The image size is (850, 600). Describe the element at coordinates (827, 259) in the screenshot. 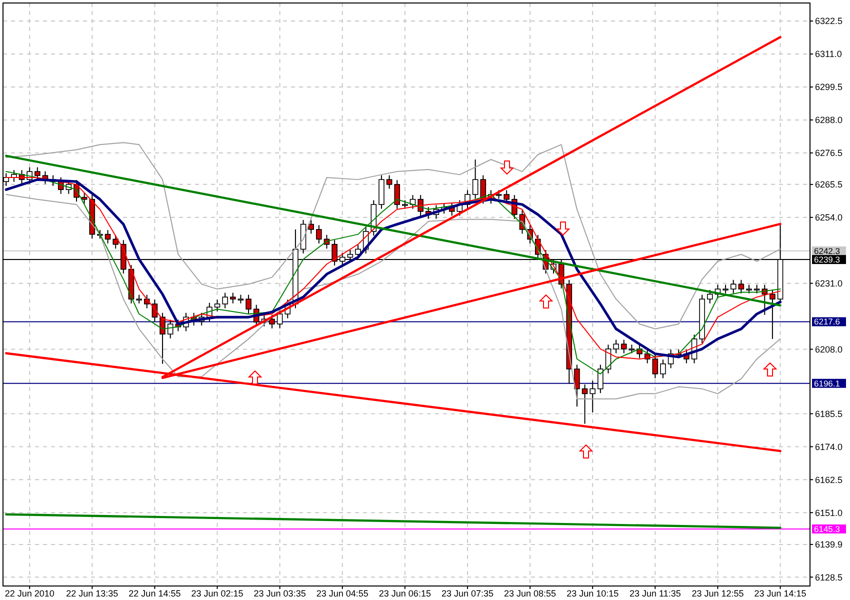

I see `ref-line-label: 6239.3` at that location.